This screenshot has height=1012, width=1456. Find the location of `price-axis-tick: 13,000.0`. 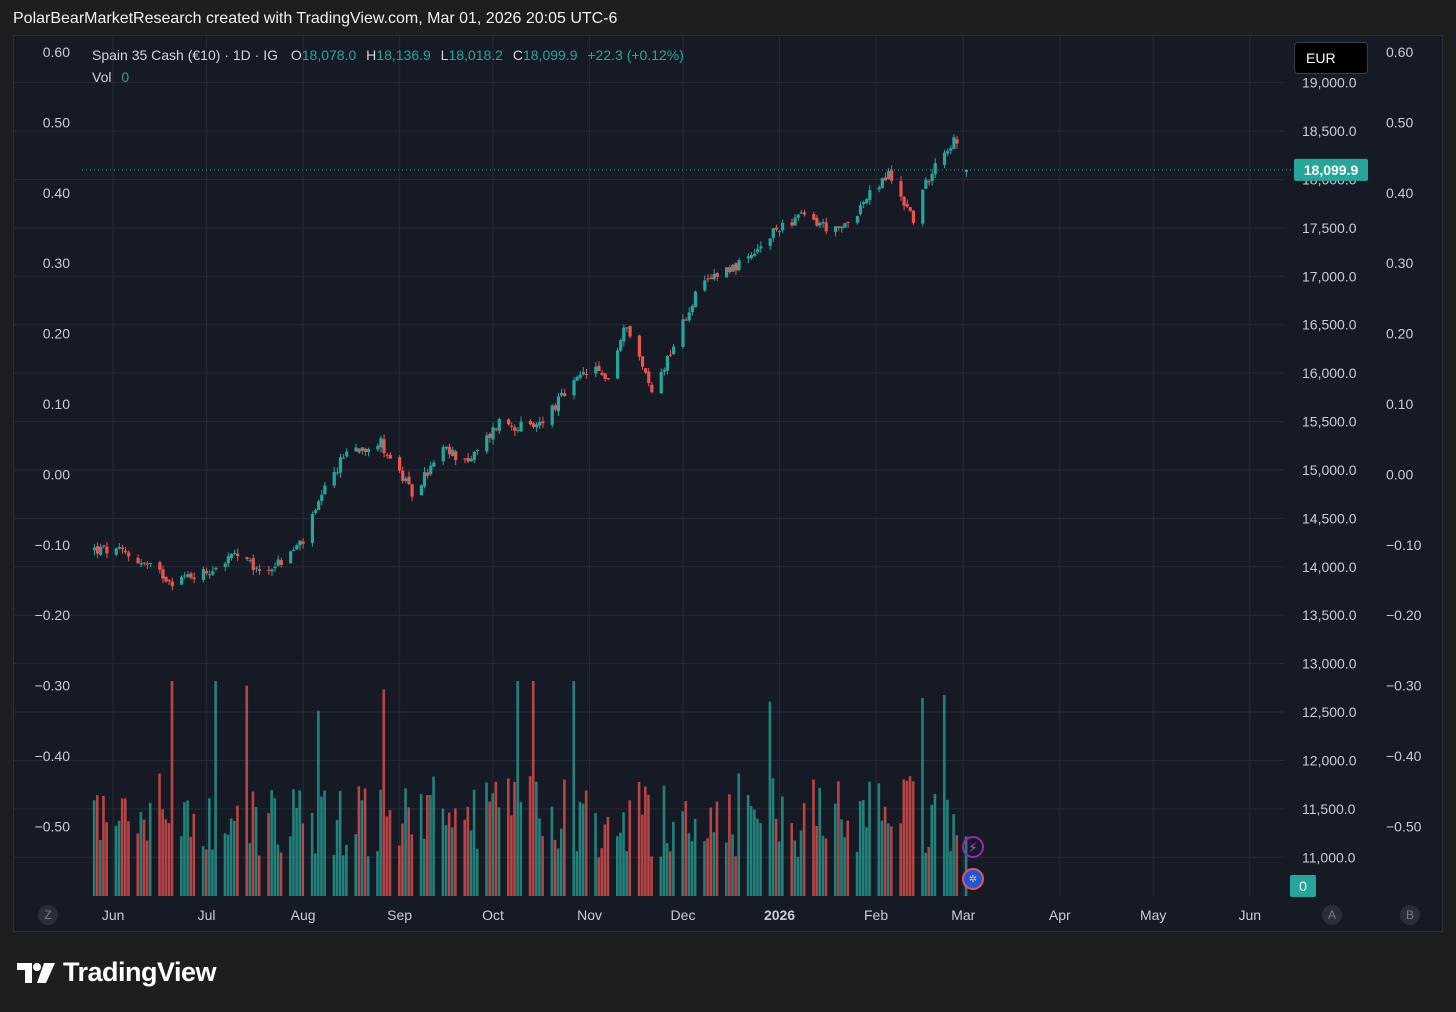

price-axis-tick: 13,000.0 is located at coordinates (1329, 664).